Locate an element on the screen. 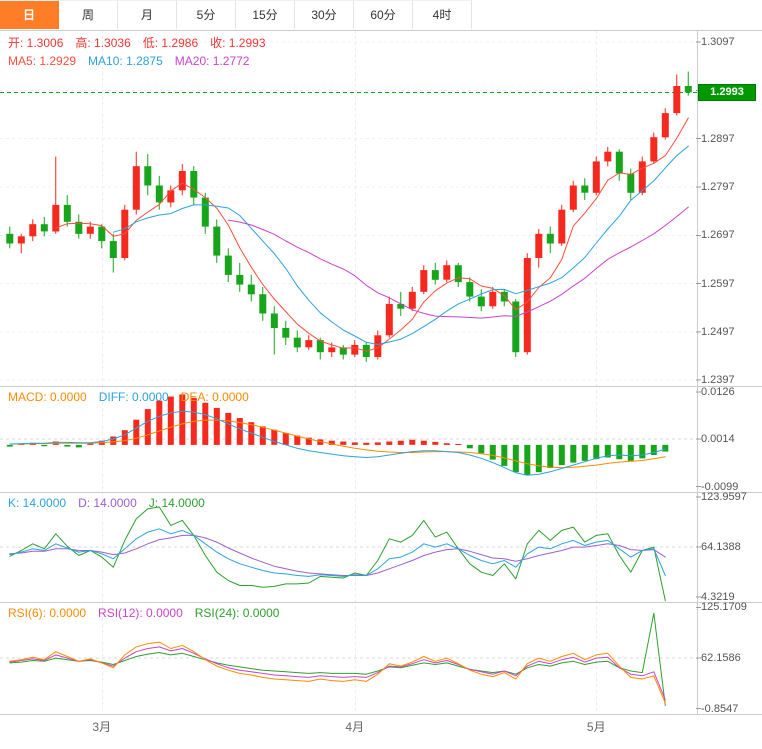 This screenshot has height=749, width=762. y-axis-label: 123.9597 is located at coordinates (724, 497).